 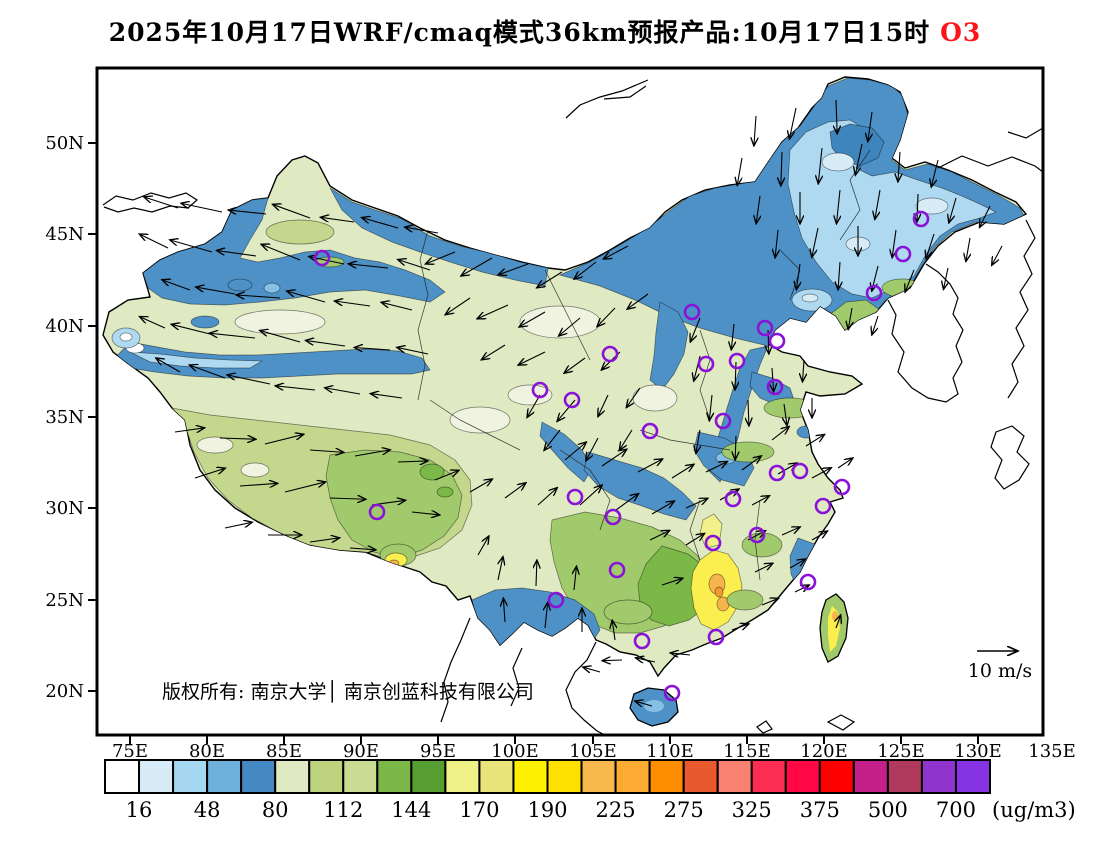 I want to click on o3-spot-cream, so click(x=215, y=445).